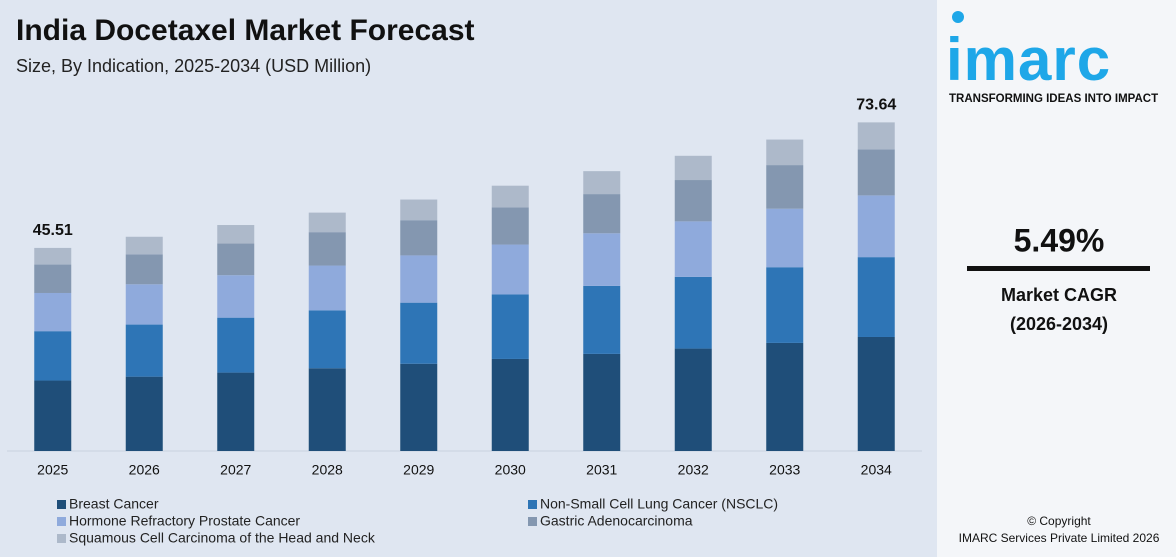 This screenshot has height=557, width=1176. Describe the element at coordinates (784, 470) in the screenshot. I see `x-tick-label: 2033` at that location.